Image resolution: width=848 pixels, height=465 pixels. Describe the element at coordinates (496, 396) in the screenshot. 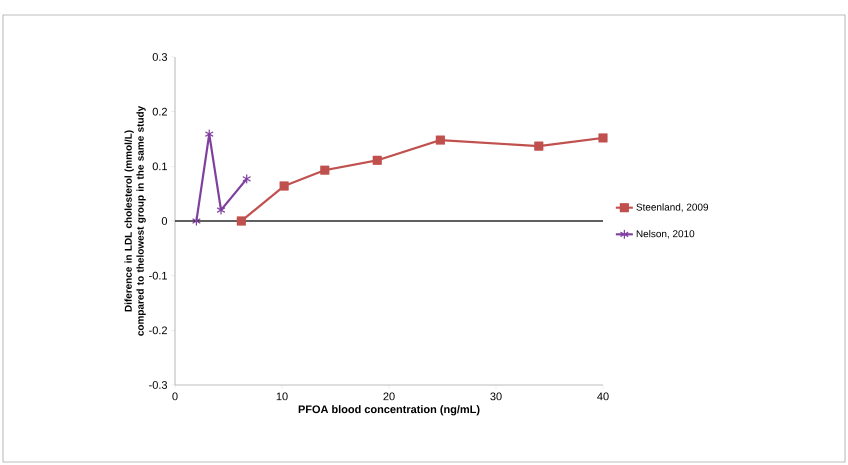

I see `x-tick-label: 30` at that location.